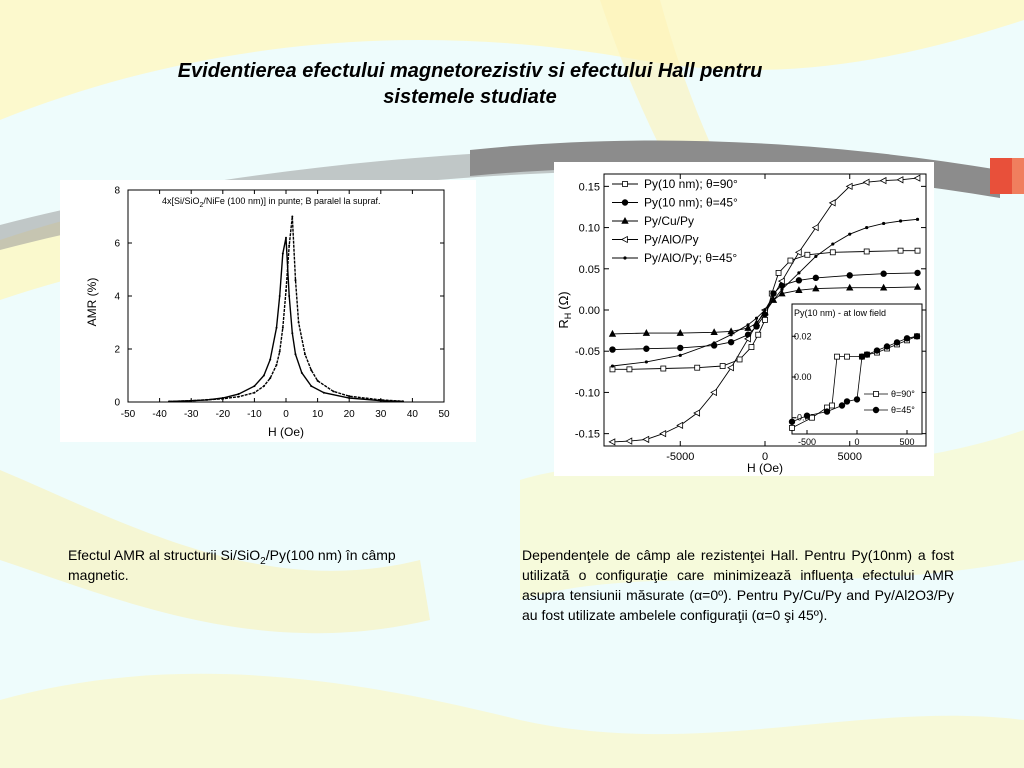  I want to click on amr-y-tick-label: 2, so click(117, 350).